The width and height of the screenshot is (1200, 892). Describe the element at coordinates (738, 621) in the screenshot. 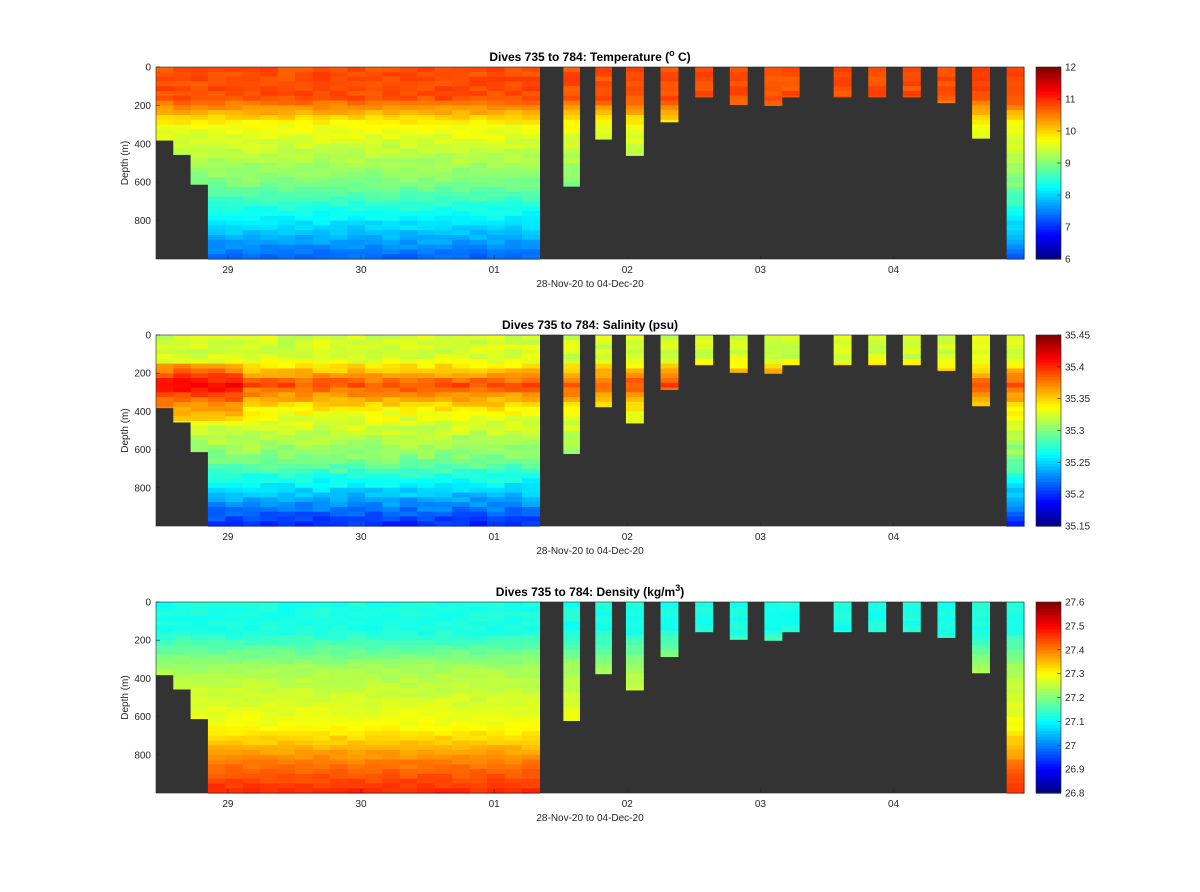

I see `cast-column` at that location.